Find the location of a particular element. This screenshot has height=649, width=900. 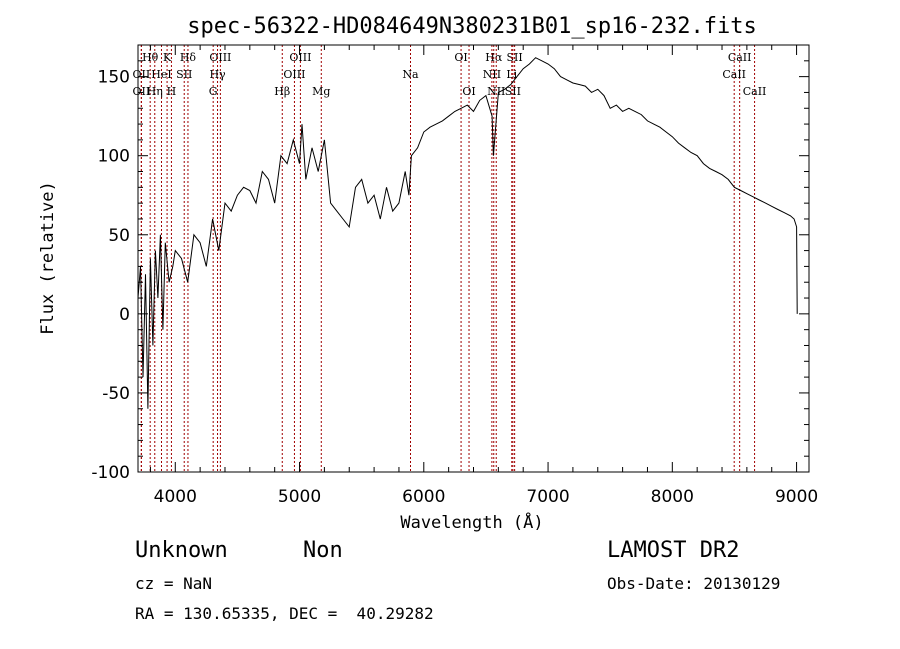

line-label: Hδ is located at coordinates (188, 57).